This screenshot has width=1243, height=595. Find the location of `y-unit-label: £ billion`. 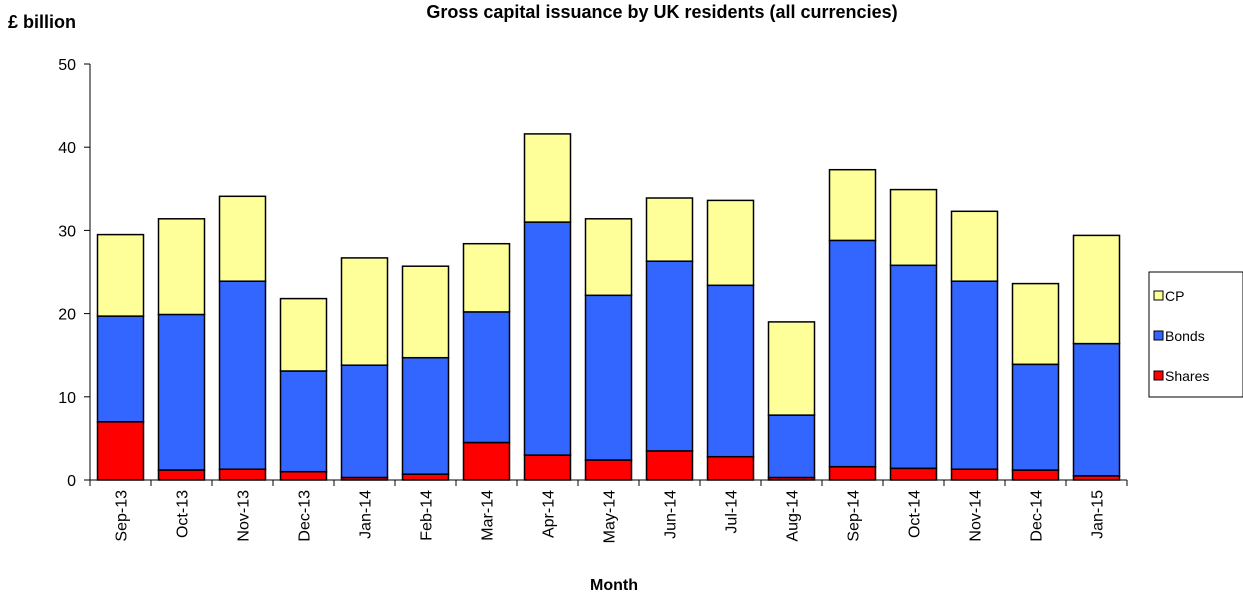

y-unit-label: £ billion is located at coordinates (42, 22).